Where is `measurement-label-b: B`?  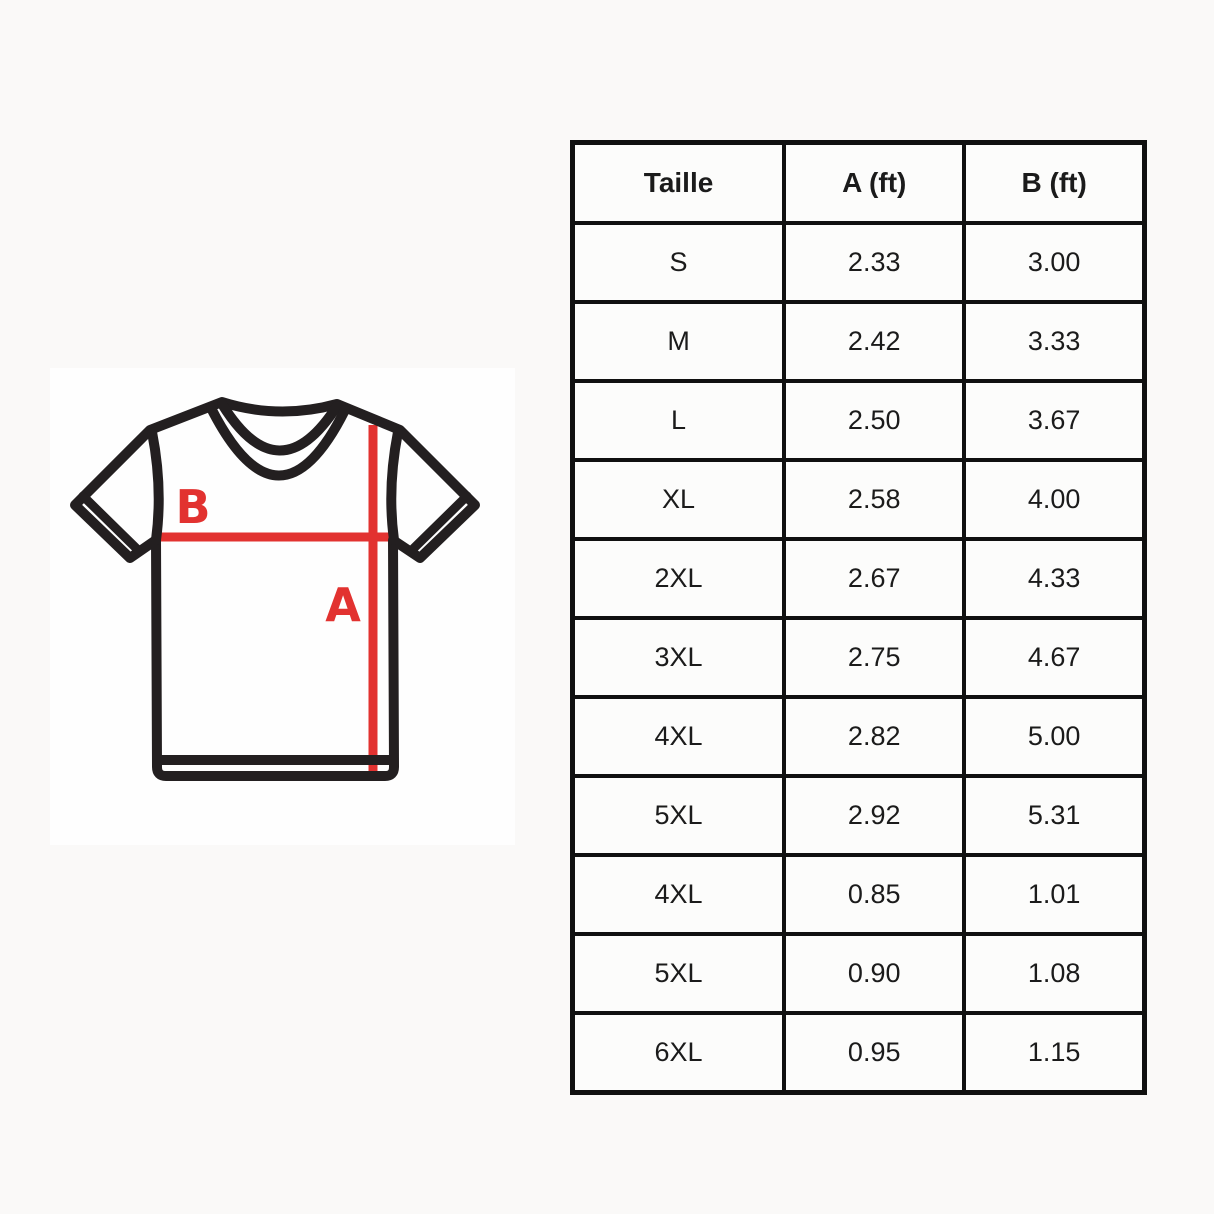
measurement-label-b: B is located at coordinates (192, 507).